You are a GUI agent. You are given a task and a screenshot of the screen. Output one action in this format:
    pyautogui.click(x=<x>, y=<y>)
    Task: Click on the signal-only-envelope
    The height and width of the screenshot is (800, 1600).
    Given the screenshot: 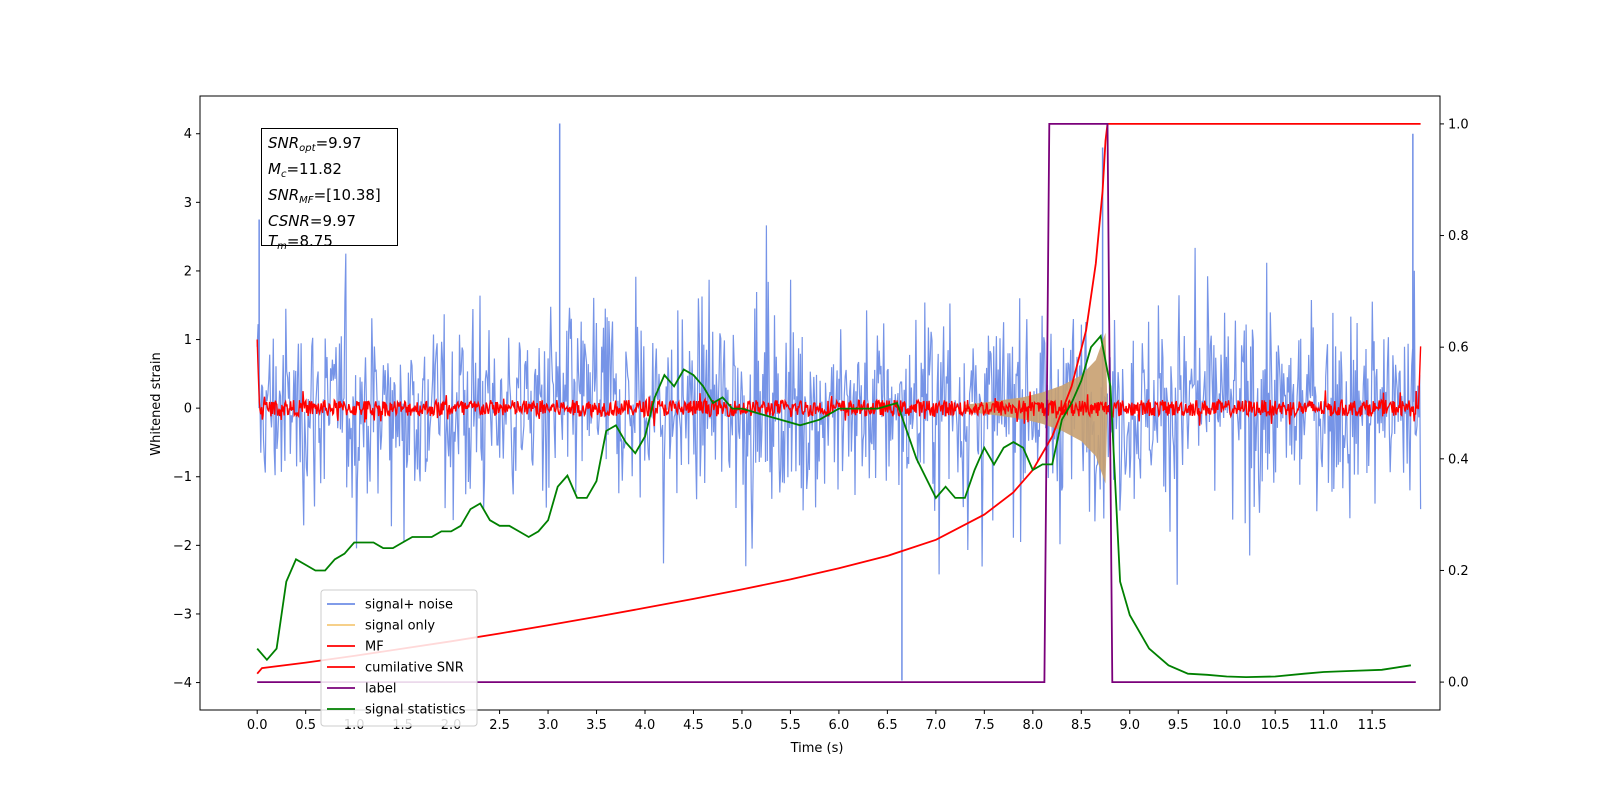 What is the action you would take?
    pyautogui.click(x=1036, y=408)
    